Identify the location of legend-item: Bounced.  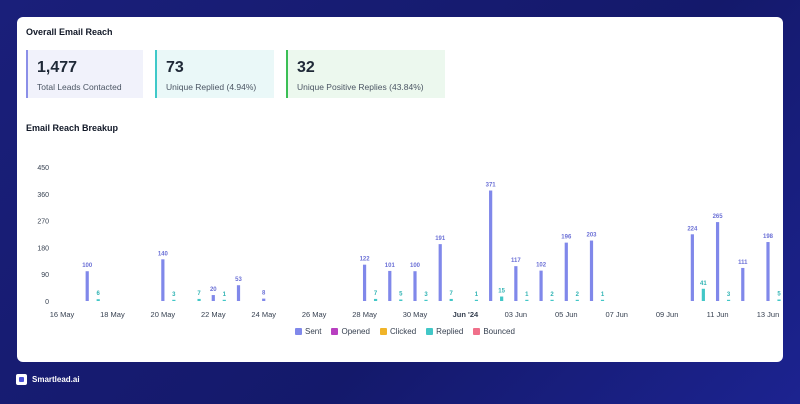
(494, 331).